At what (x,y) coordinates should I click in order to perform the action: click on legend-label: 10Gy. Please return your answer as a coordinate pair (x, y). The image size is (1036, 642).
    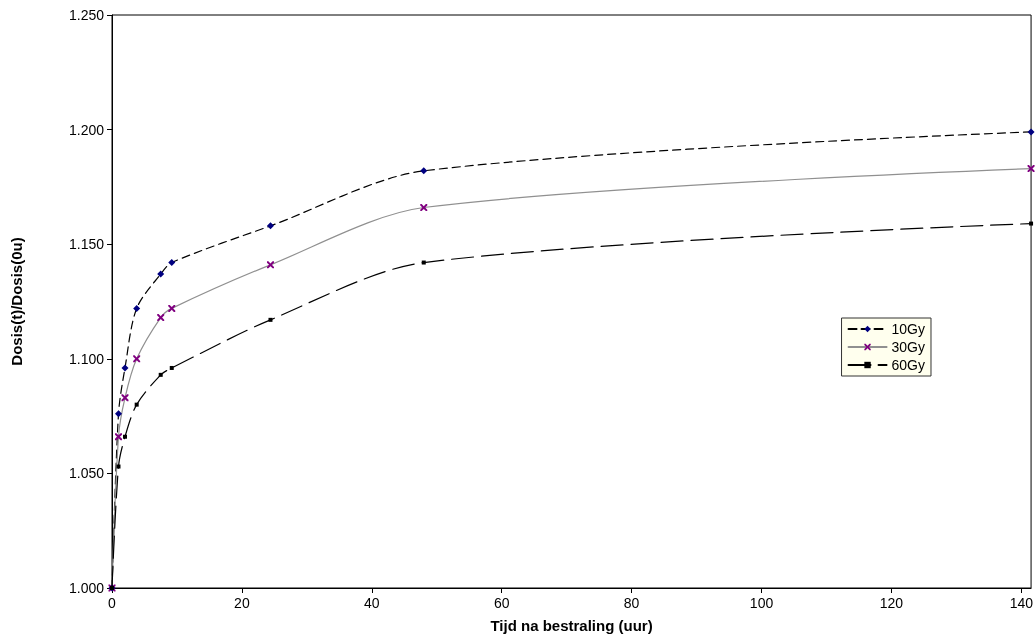
    Looking at the image, I should click on (908, 329).